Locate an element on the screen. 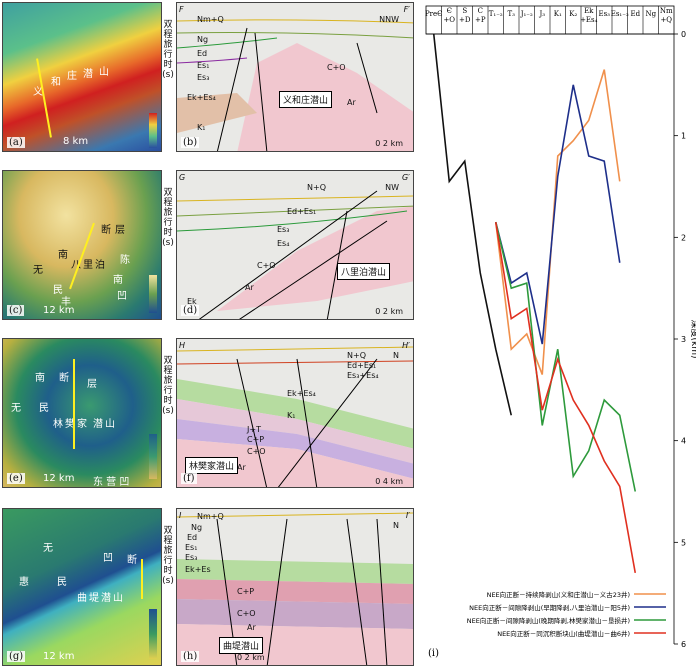 This screenshot has width=700, height=670. corner-left: G is located at coordinates (182, 177).